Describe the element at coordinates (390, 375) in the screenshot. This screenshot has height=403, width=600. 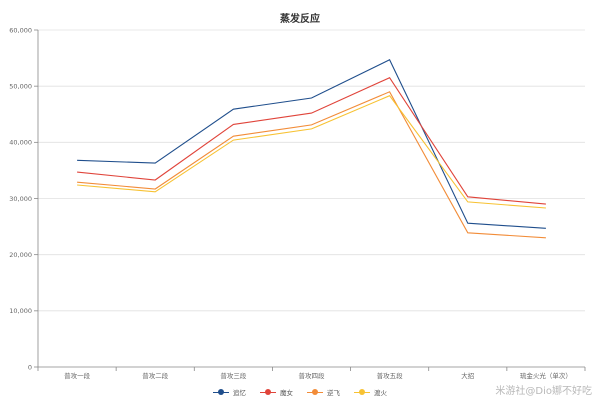
I see `x-tick-label: 普攻五段` at that location.